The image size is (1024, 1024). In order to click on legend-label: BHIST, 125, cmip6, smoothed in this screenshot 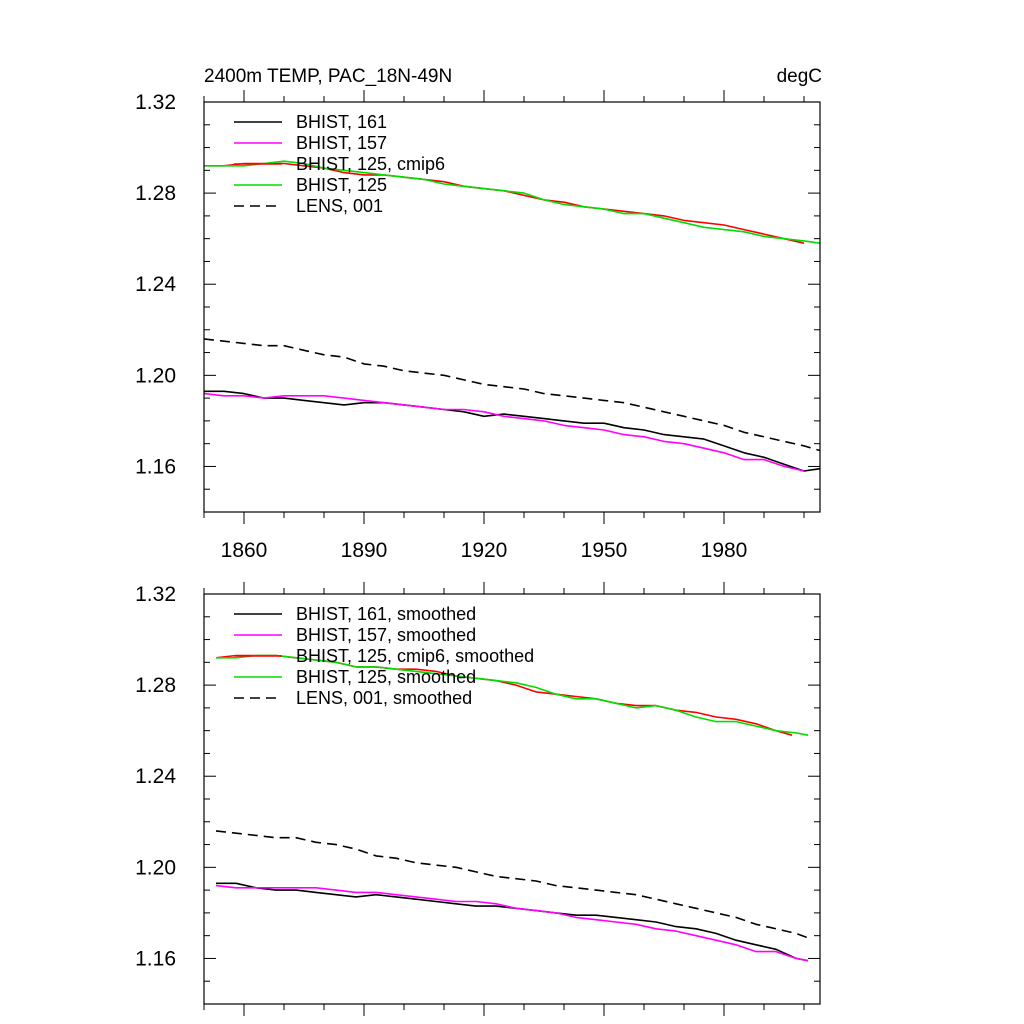, I will do `click(415, 656)`.